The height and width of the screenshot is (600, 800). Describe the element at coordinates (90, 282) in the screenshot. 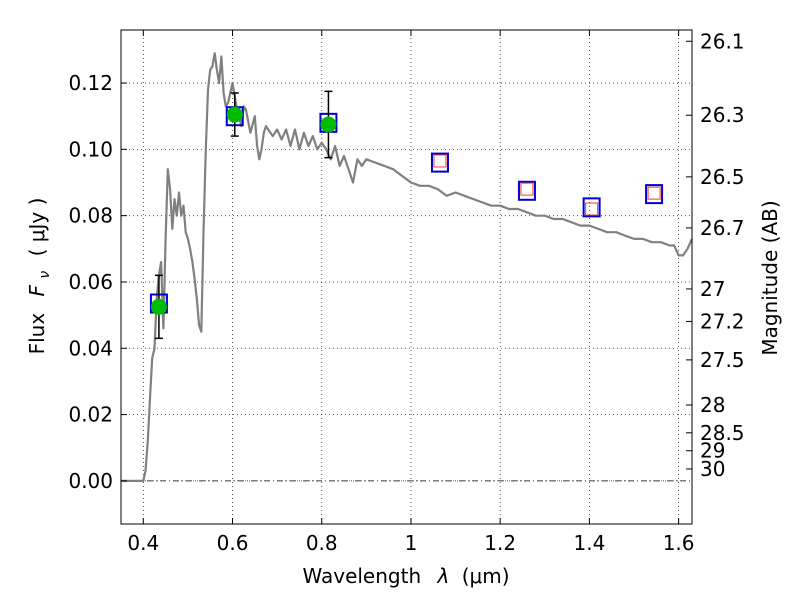

I see `y-tick-label: 0.06` at that location.